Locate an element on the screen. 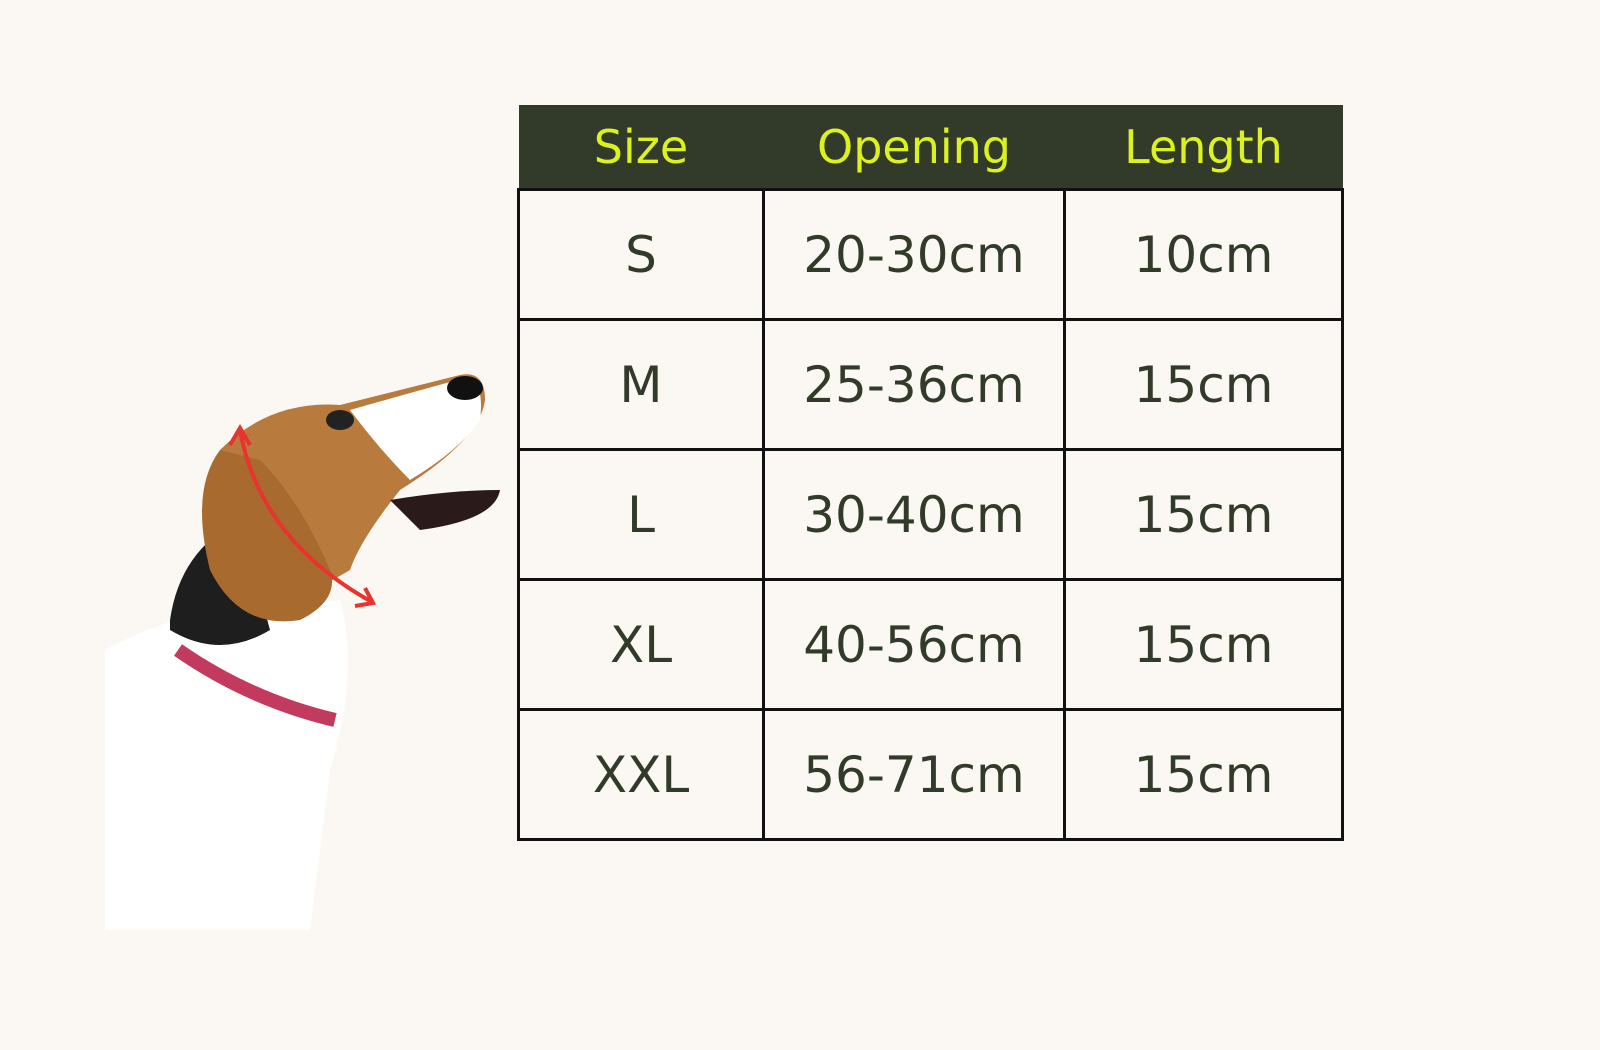 Image resolution: width=1600 pixels, height=1050 pixels. header-size: Size is located at coordinates (641, 147).